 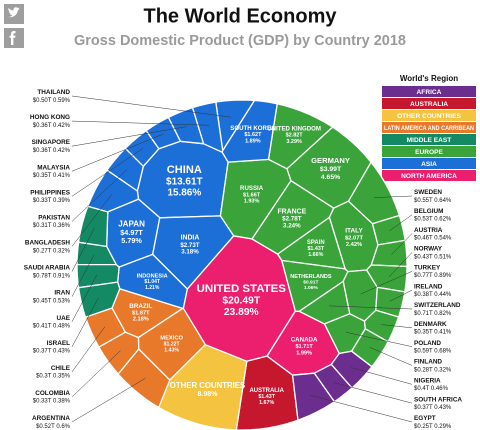 What do you see at coordinates (423, 313) in the screenshot?
I see `outside-value: $0.71T` at bounding box center [423, 313].